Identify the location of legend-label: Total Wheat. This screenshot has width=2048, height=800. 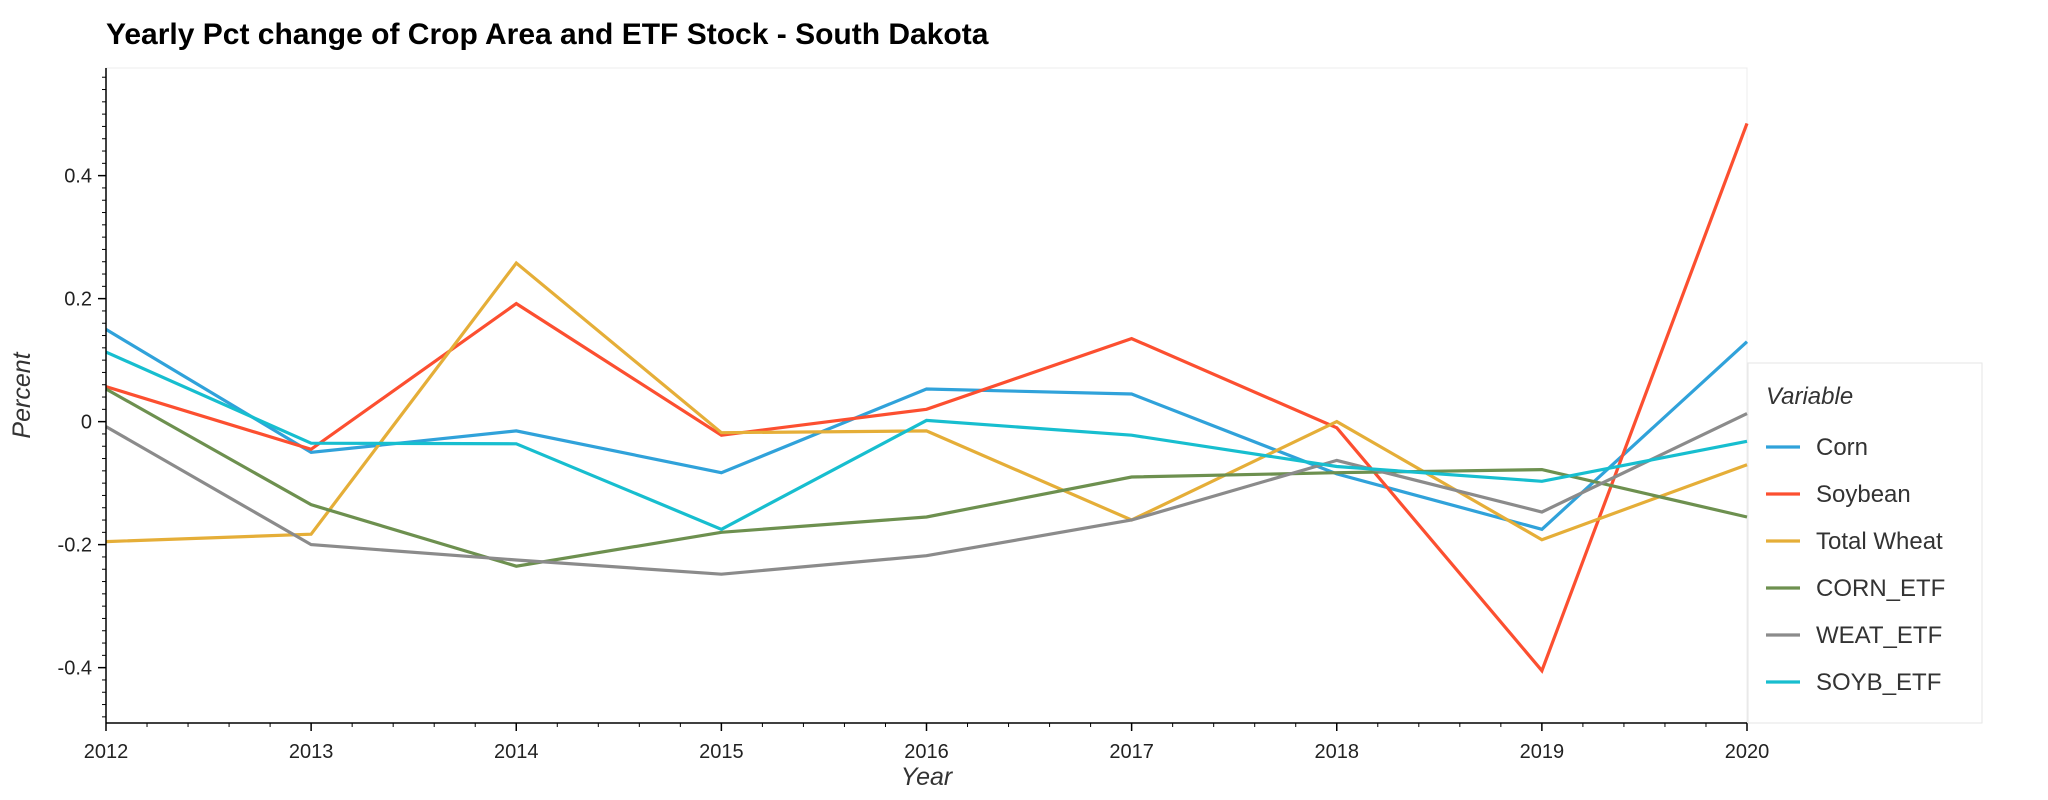
(1879, 541).